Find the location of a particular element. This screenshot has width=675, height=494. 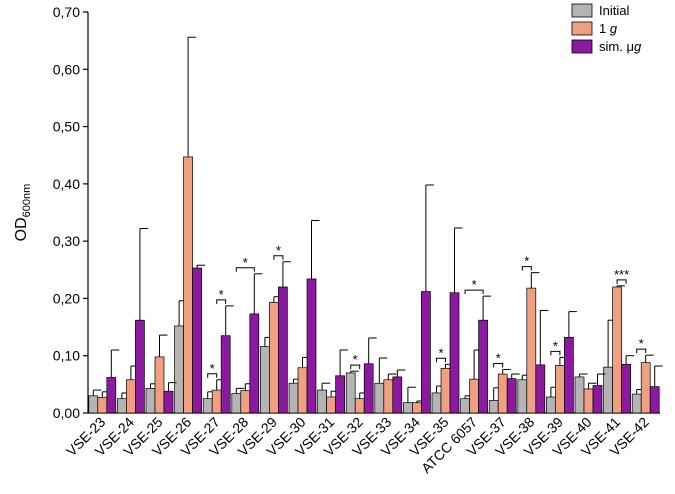

y-tick-label: 0,40 is located at coordinates (66, 184).